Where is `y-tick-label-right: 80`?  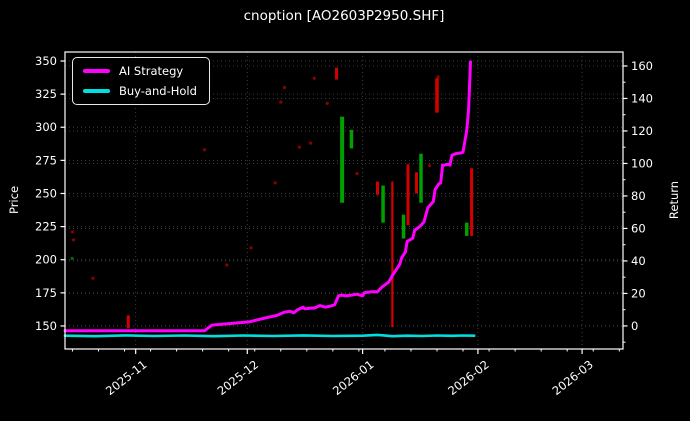
y-tick-label-right: 80 is located at coordinates (638, 196).